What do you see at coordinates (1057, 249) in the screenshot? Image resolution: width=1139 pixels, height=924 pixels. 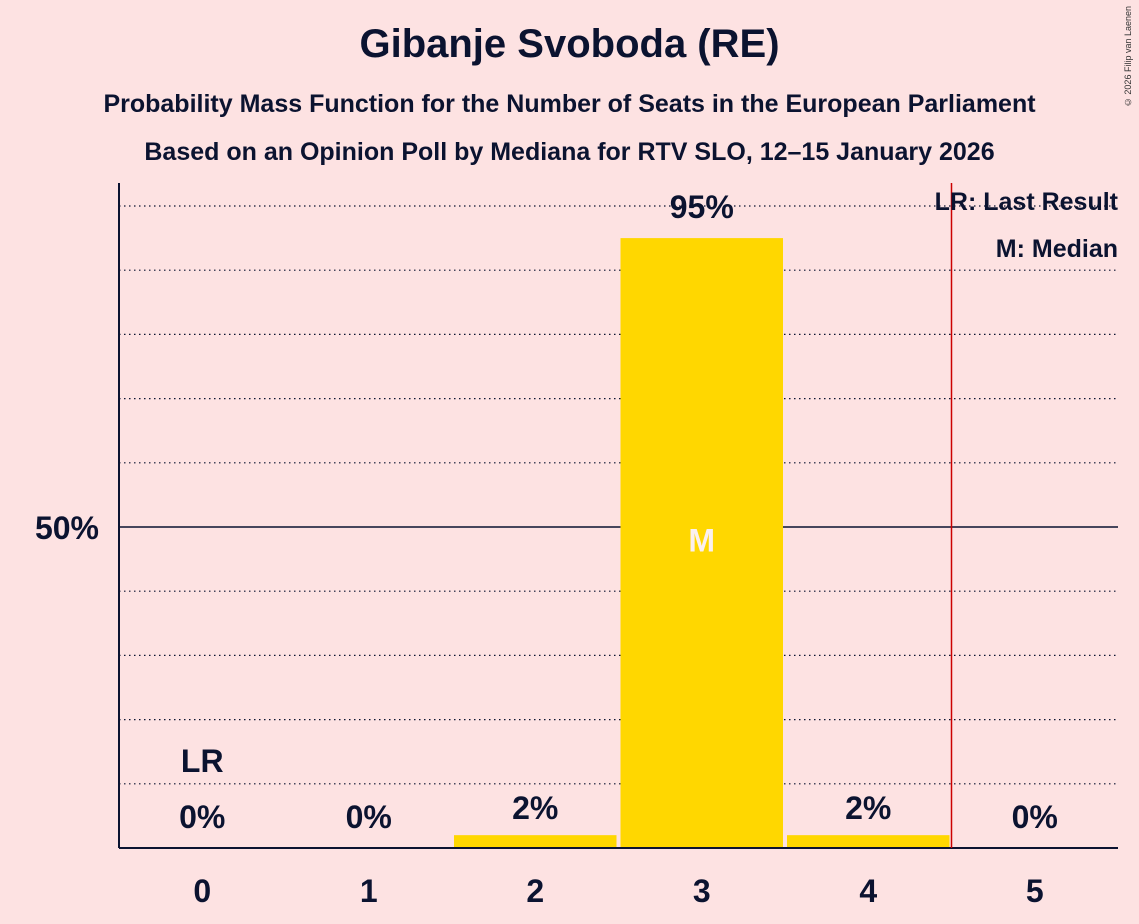 I see `legend-median: M: Median` at bounding box center [1057, 249].